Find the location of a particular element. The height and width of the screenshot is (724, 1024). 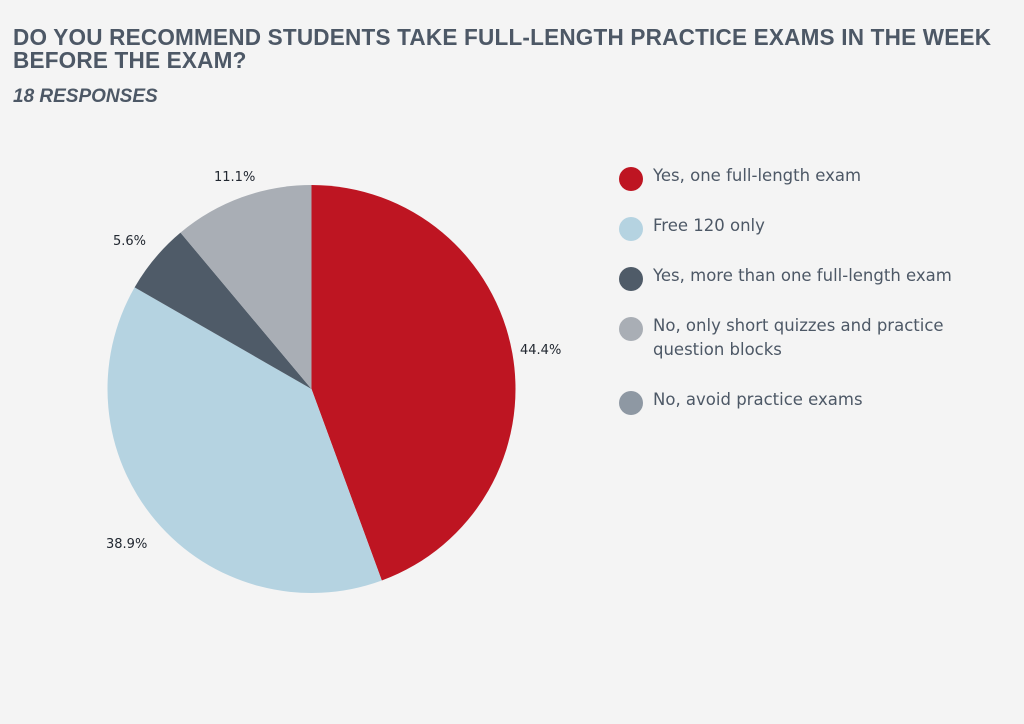

legend-item-free-120: Free 120 only is located at coordinates (819, 227).